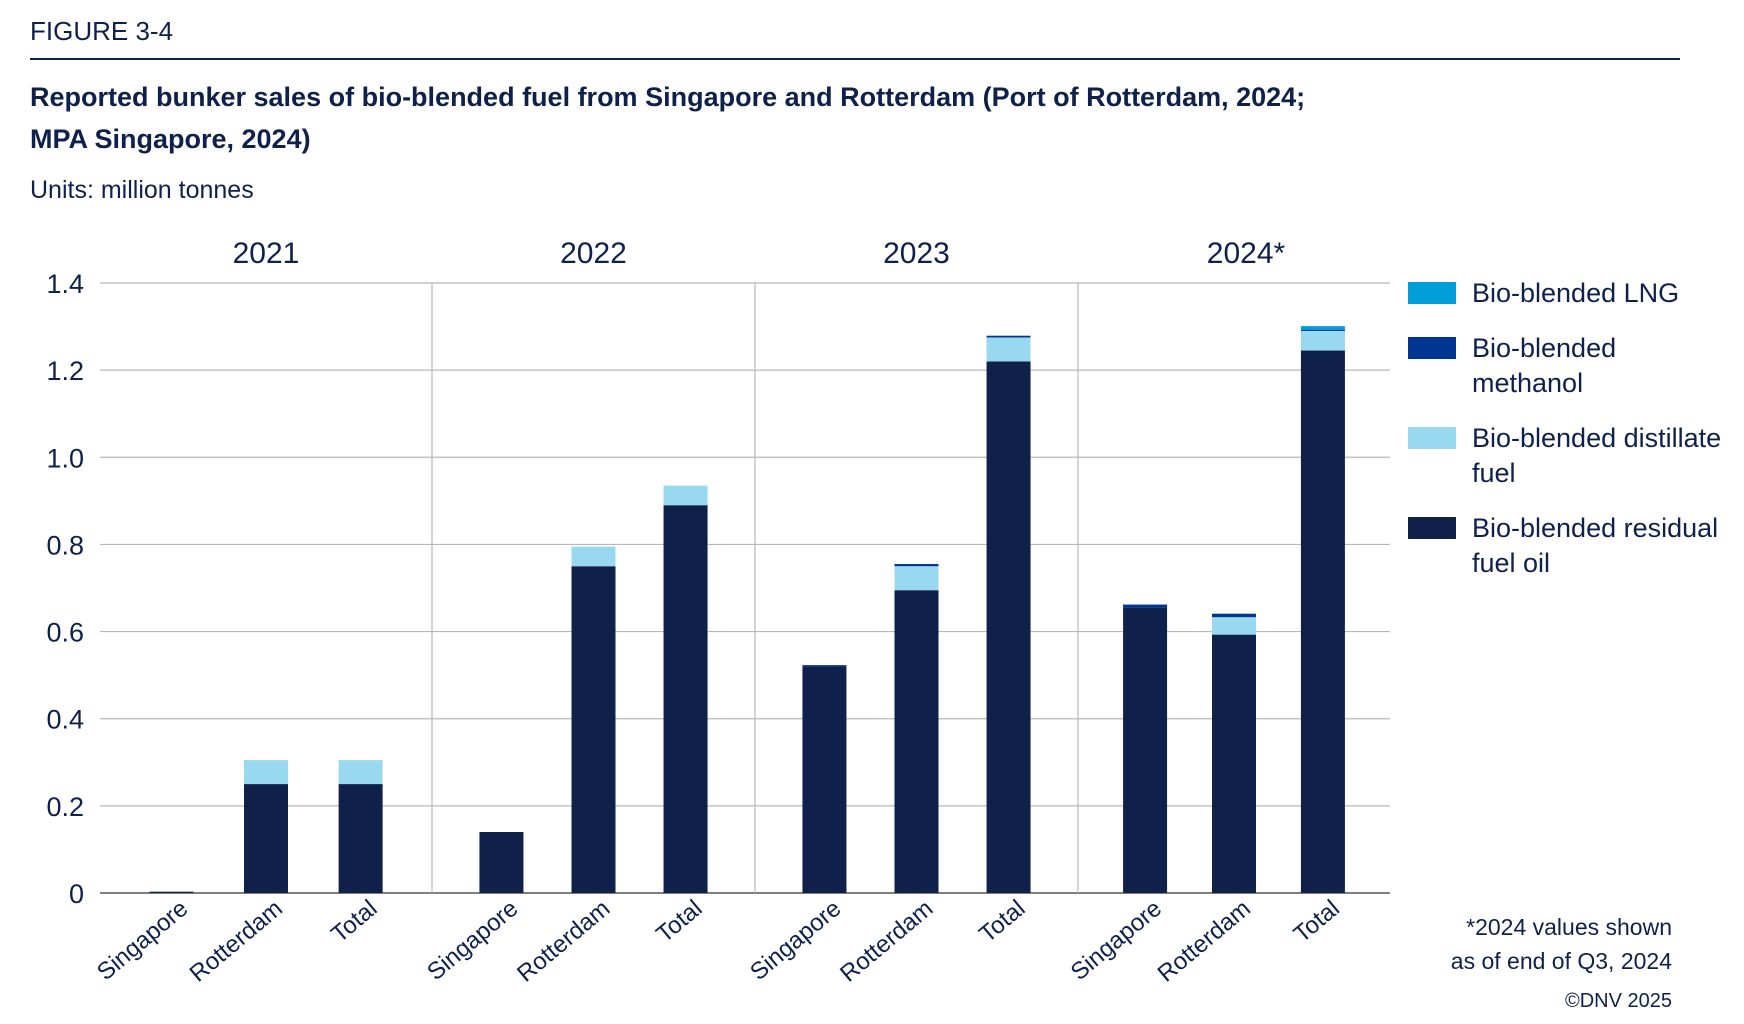  Describe the element at coordinates (1561, 961) in the screenshot. I see `footnote-line-2: as of end of Q3, 2024` at that location.